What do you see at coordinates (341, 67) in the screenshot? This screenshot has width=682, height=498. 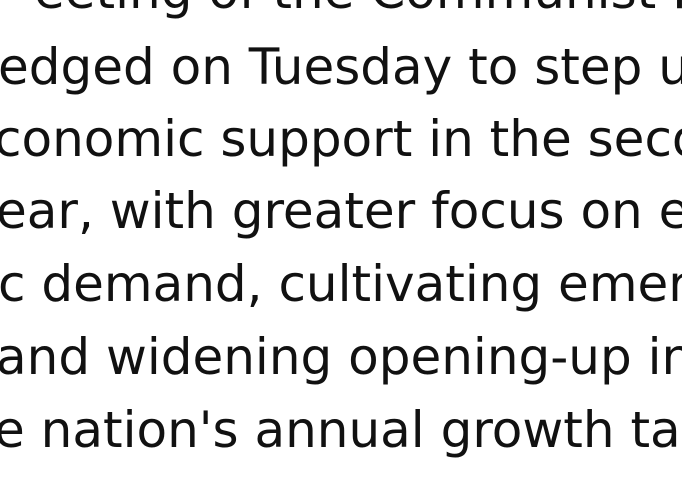 I see `text-line-2: edged on Tuesday to step u` at bounding box center [341, 67].